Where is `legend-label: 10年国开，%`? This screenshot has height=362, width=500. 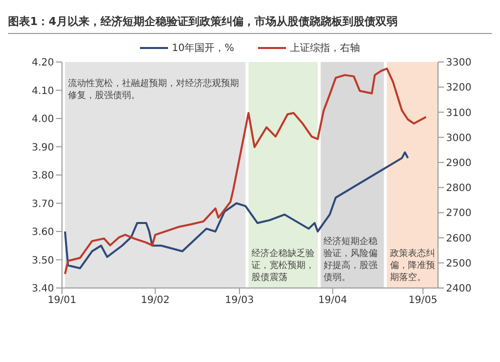 legend-label: 10年国开，% is located at coordinates (203, 48).